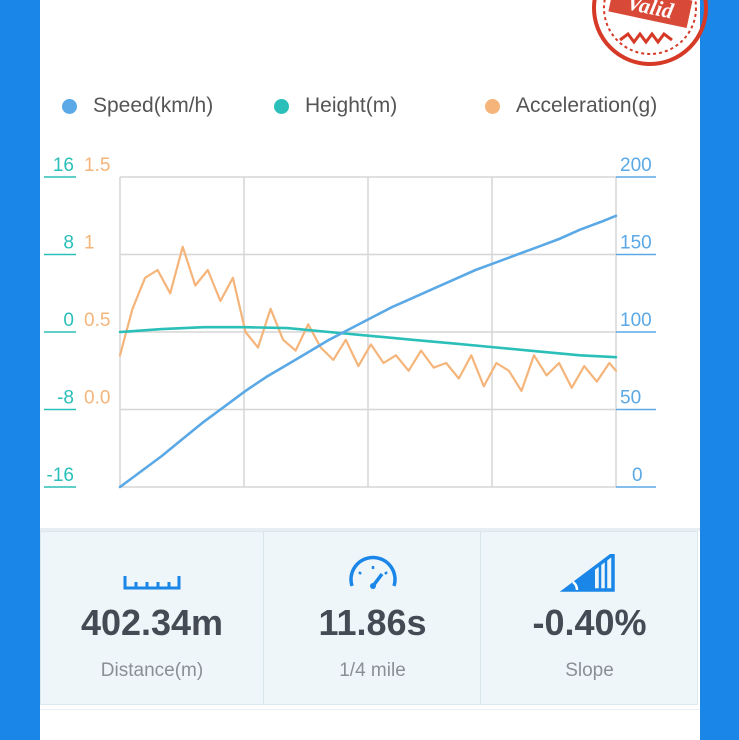 Image resolution: width=739 pixels, height=740 pixels. I want to click on accel-tick-label: 0.5, so click(97, 320).